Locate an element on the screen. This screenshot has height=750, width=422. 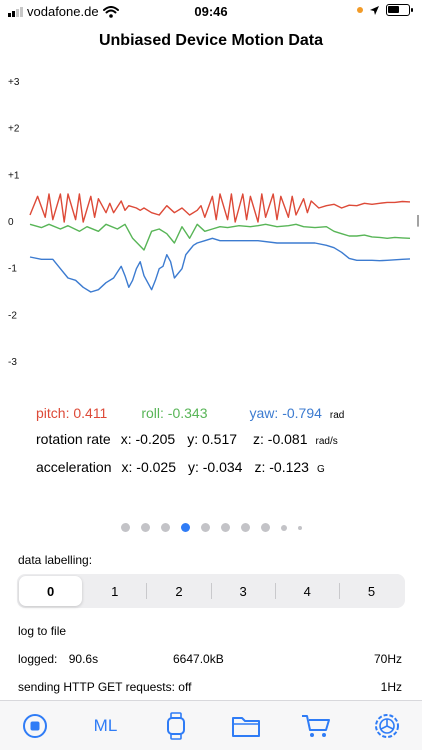
folder-icon is located at coordinates (246, 726).